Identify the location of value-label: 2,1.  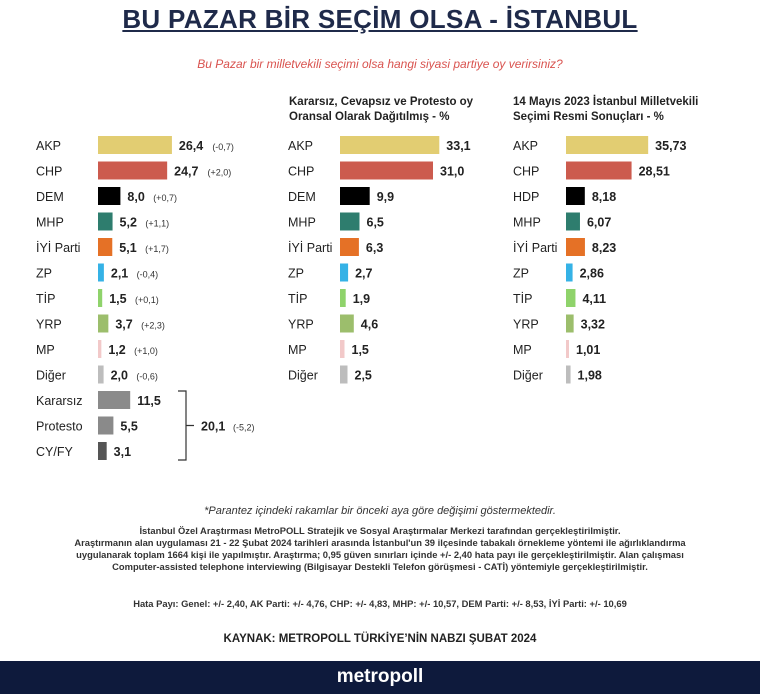
(119, 274).